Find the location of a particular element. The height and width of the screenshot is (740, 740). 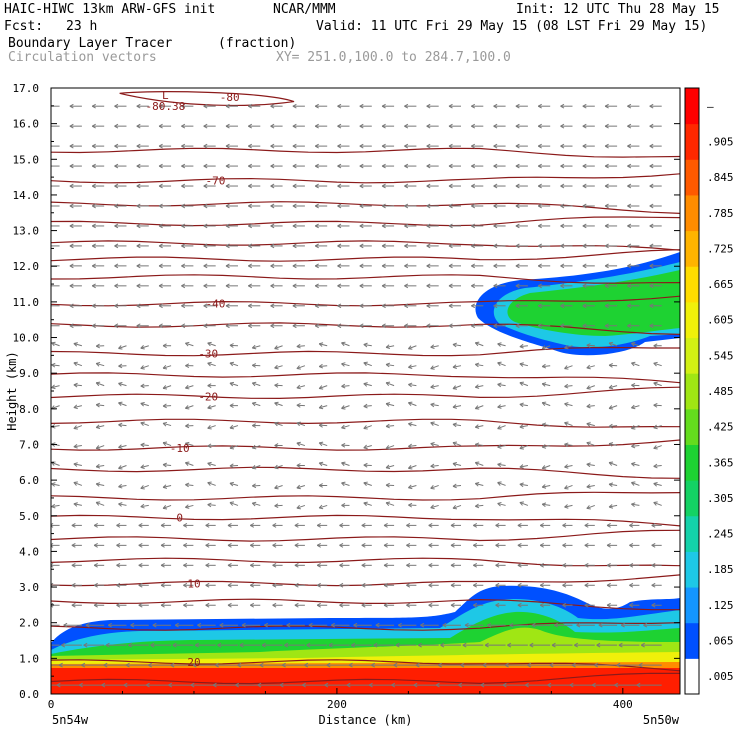

colorbar-label: .665 is located at coordinates (720, 284).